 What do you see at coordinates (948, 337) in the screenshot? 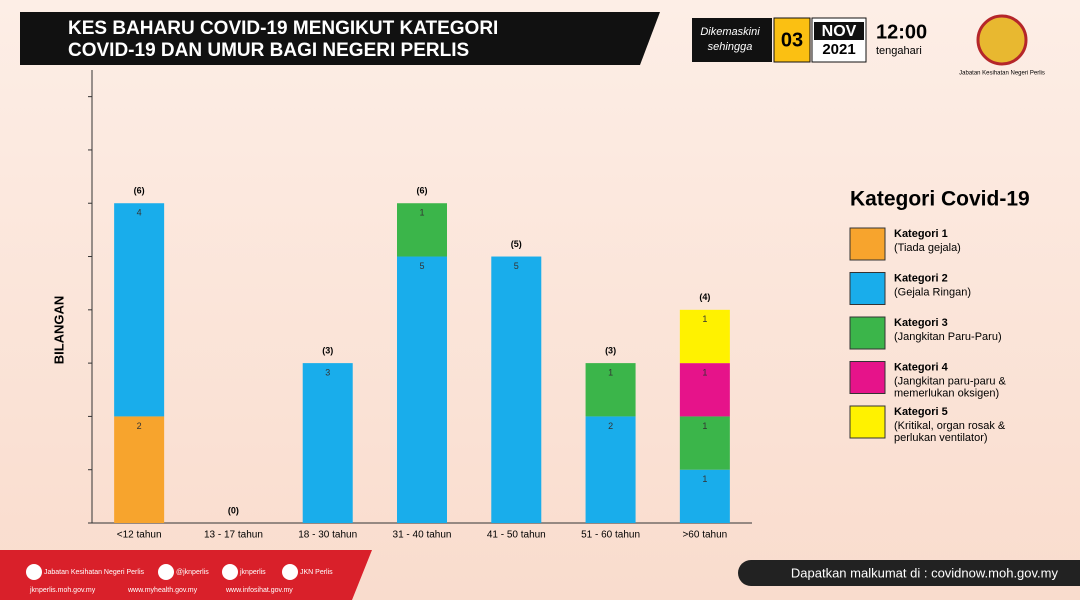
I see `legend-description: (Jangkitan Paru-Paru)` at bounding box center [948, 337].